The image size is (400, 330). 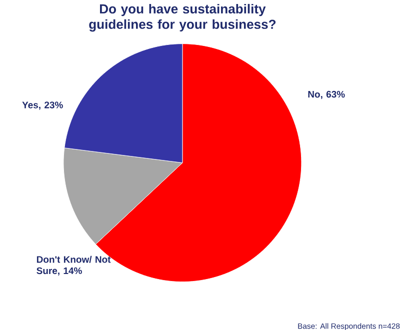 What do you see at coordinates (326, 94) in the screenshot?
I see `slice-label: No, 63%` at bounding box center [326, 94].